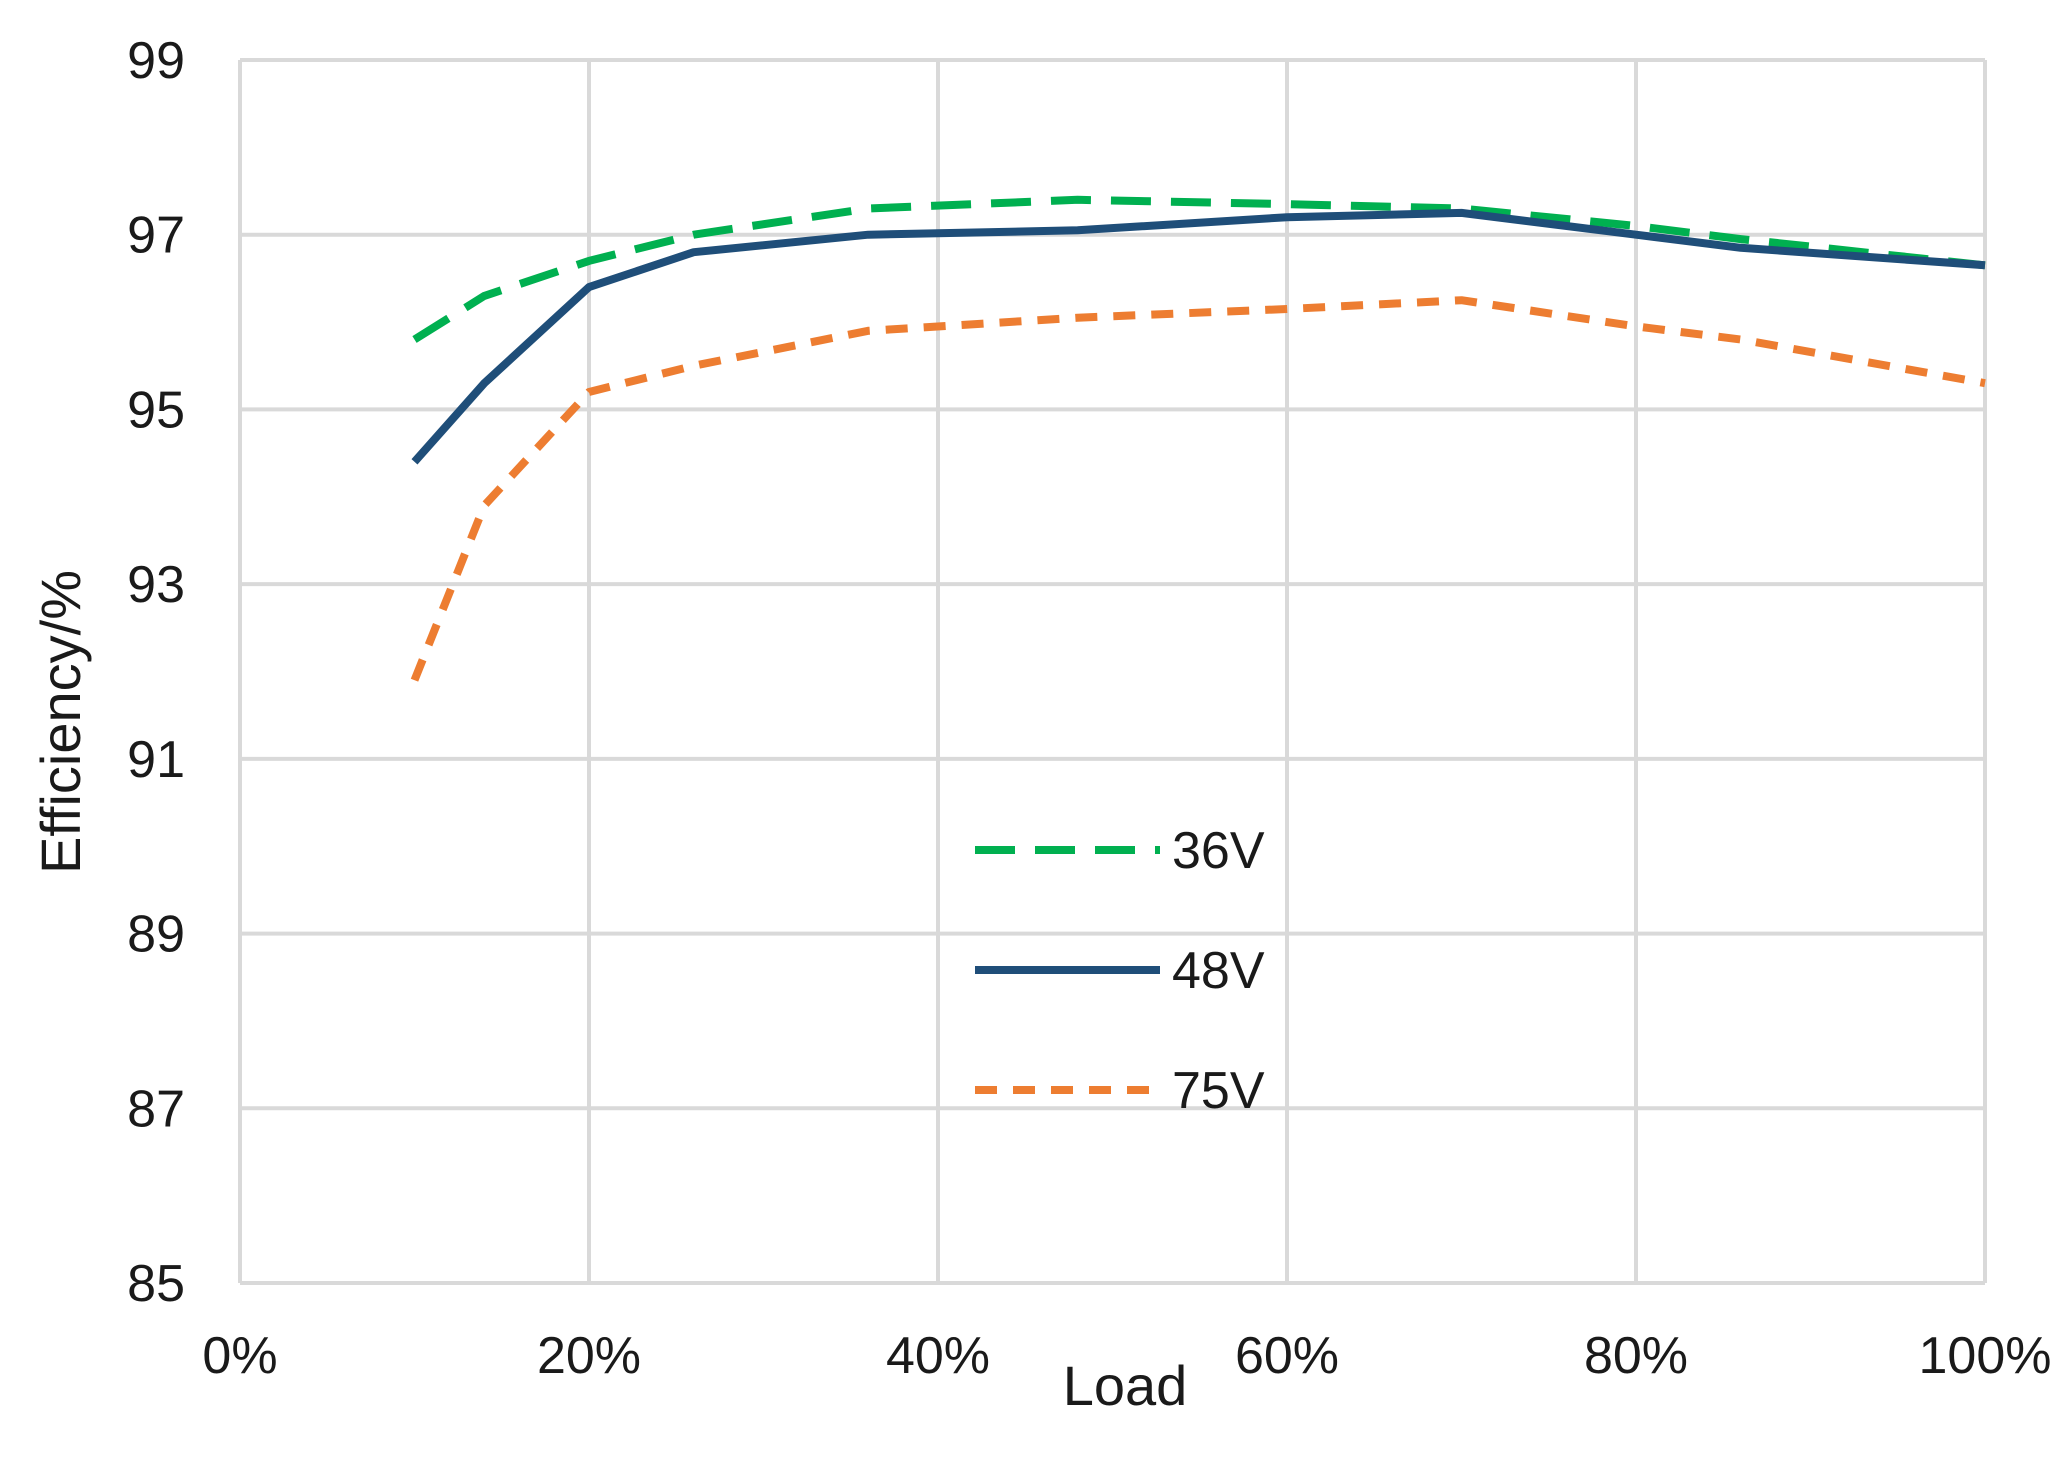  What do you see at coordinates (156, 760) in the screenshot?
I see `y-tick-label: 91` at bounding box center [156, 760].